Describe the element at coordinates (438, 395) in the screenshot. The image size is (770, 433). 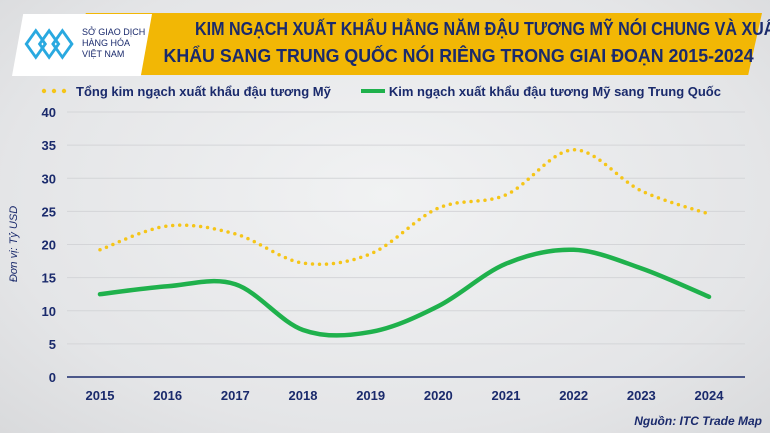
I see `x-tick-label: 2020` at that location.